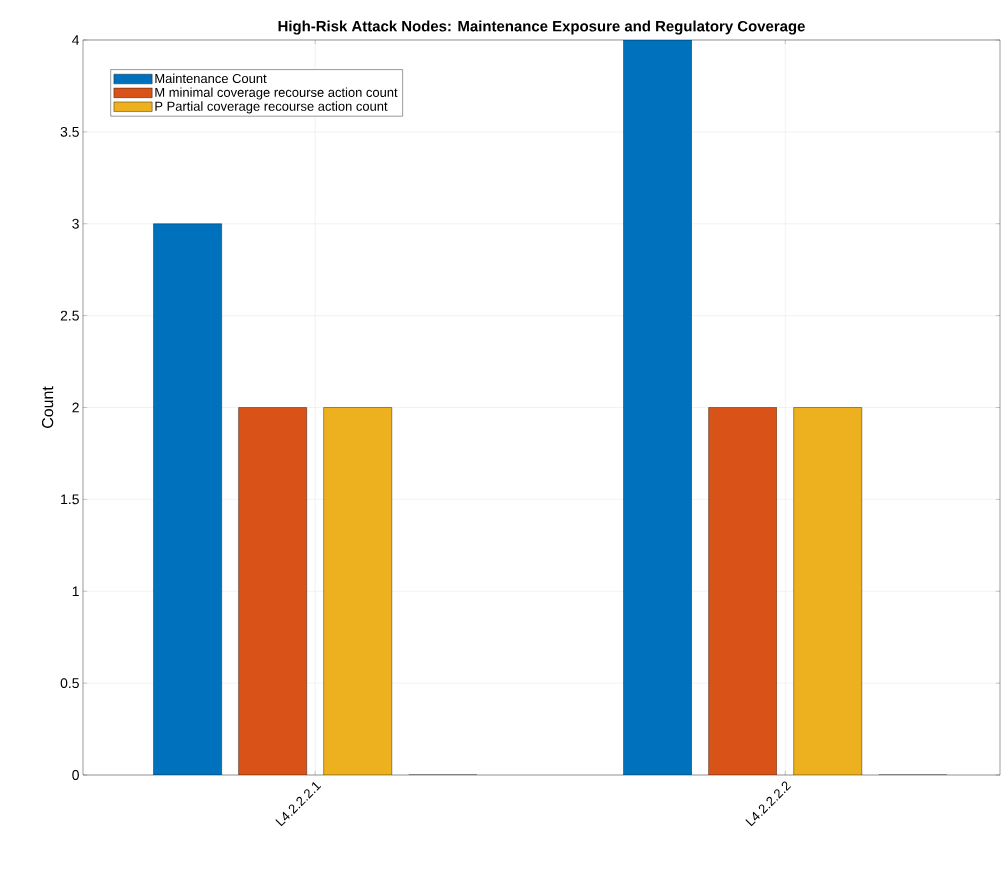  Describe the element at coordinates (75, 591) in the screenshot. I see `y-tick-label: 1` at that location.